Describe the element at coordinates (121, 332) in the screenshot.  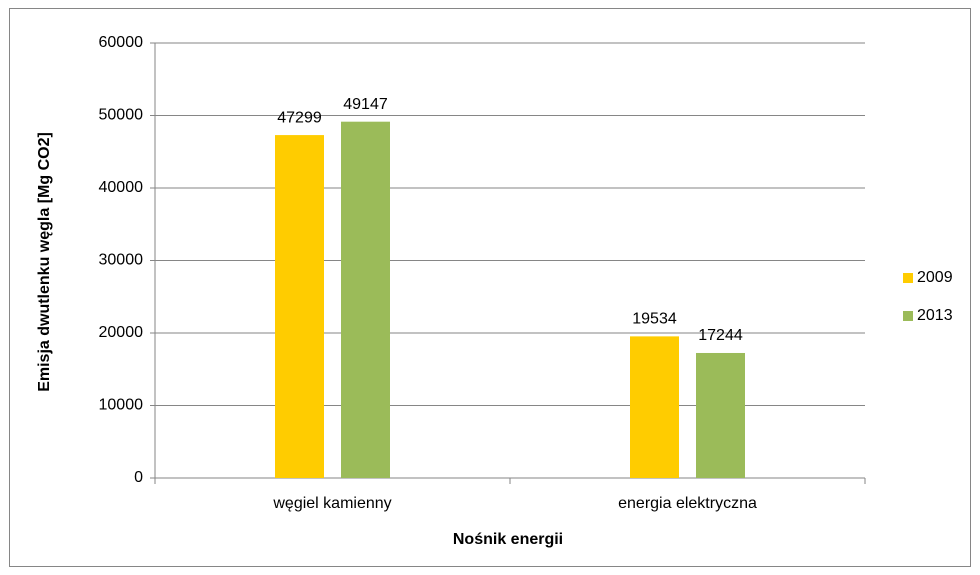
I see `y-tick-label: 20000` at that location.